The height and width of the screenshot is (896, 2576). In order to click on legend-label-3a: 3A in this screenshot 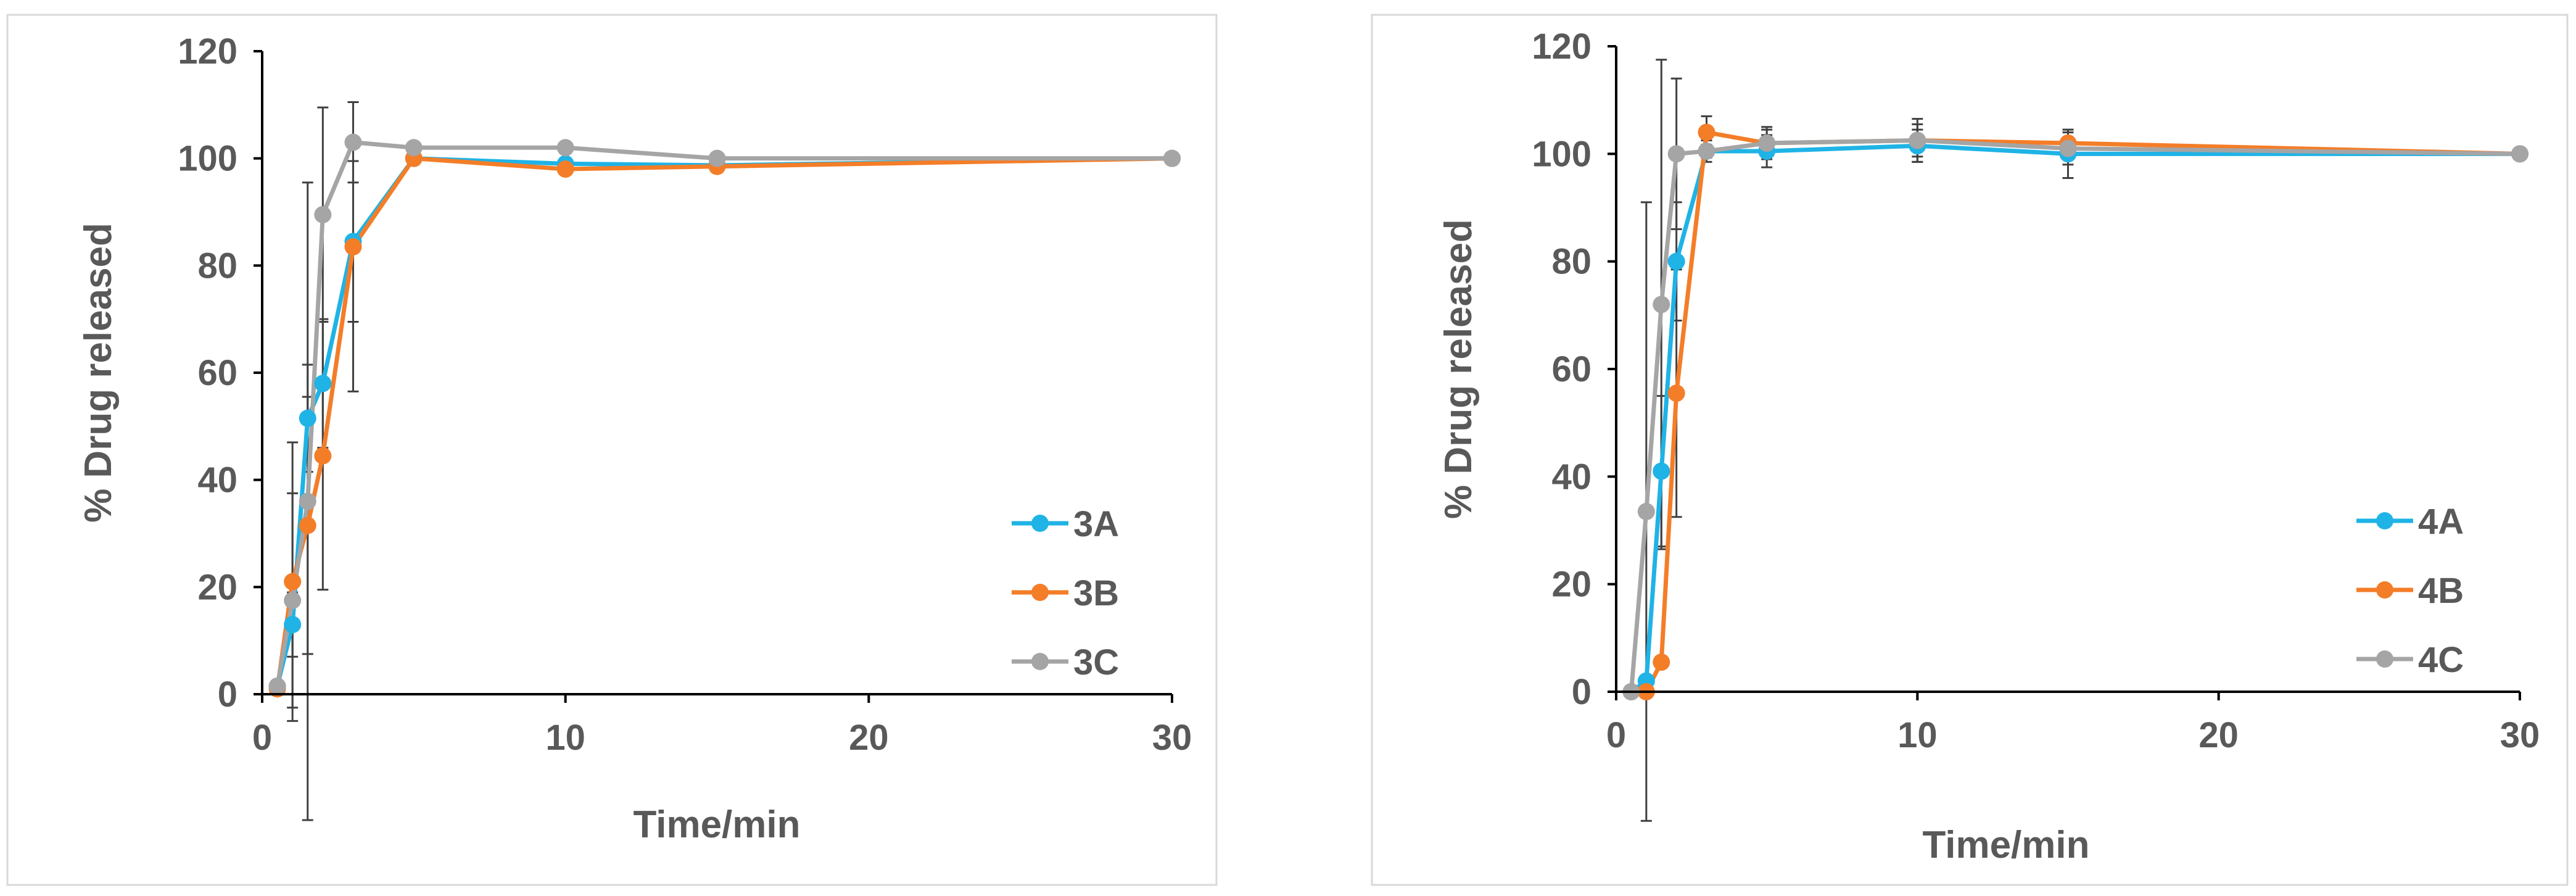, I will do `click(1096, 524)`.